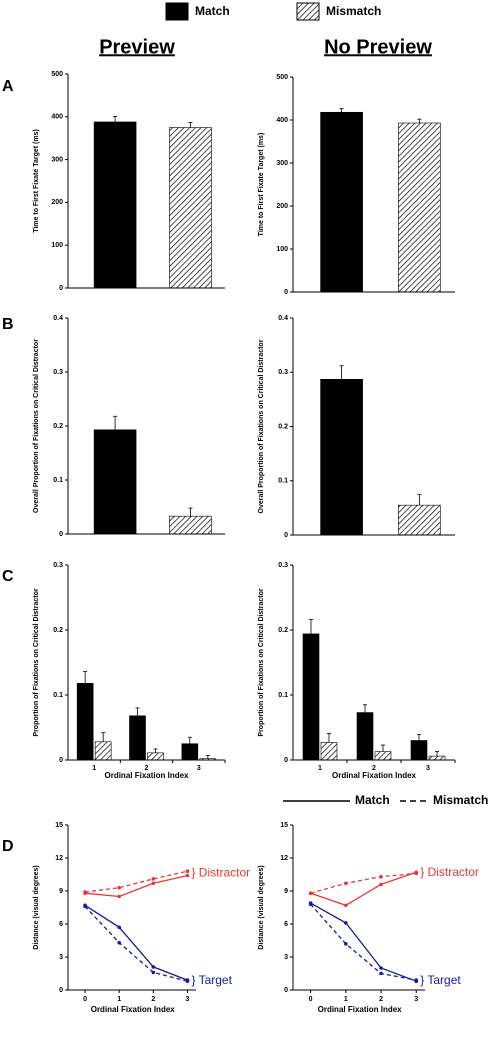 The image size is (489, 1049). I want to click on legend-label: Match, so click(212, 11).